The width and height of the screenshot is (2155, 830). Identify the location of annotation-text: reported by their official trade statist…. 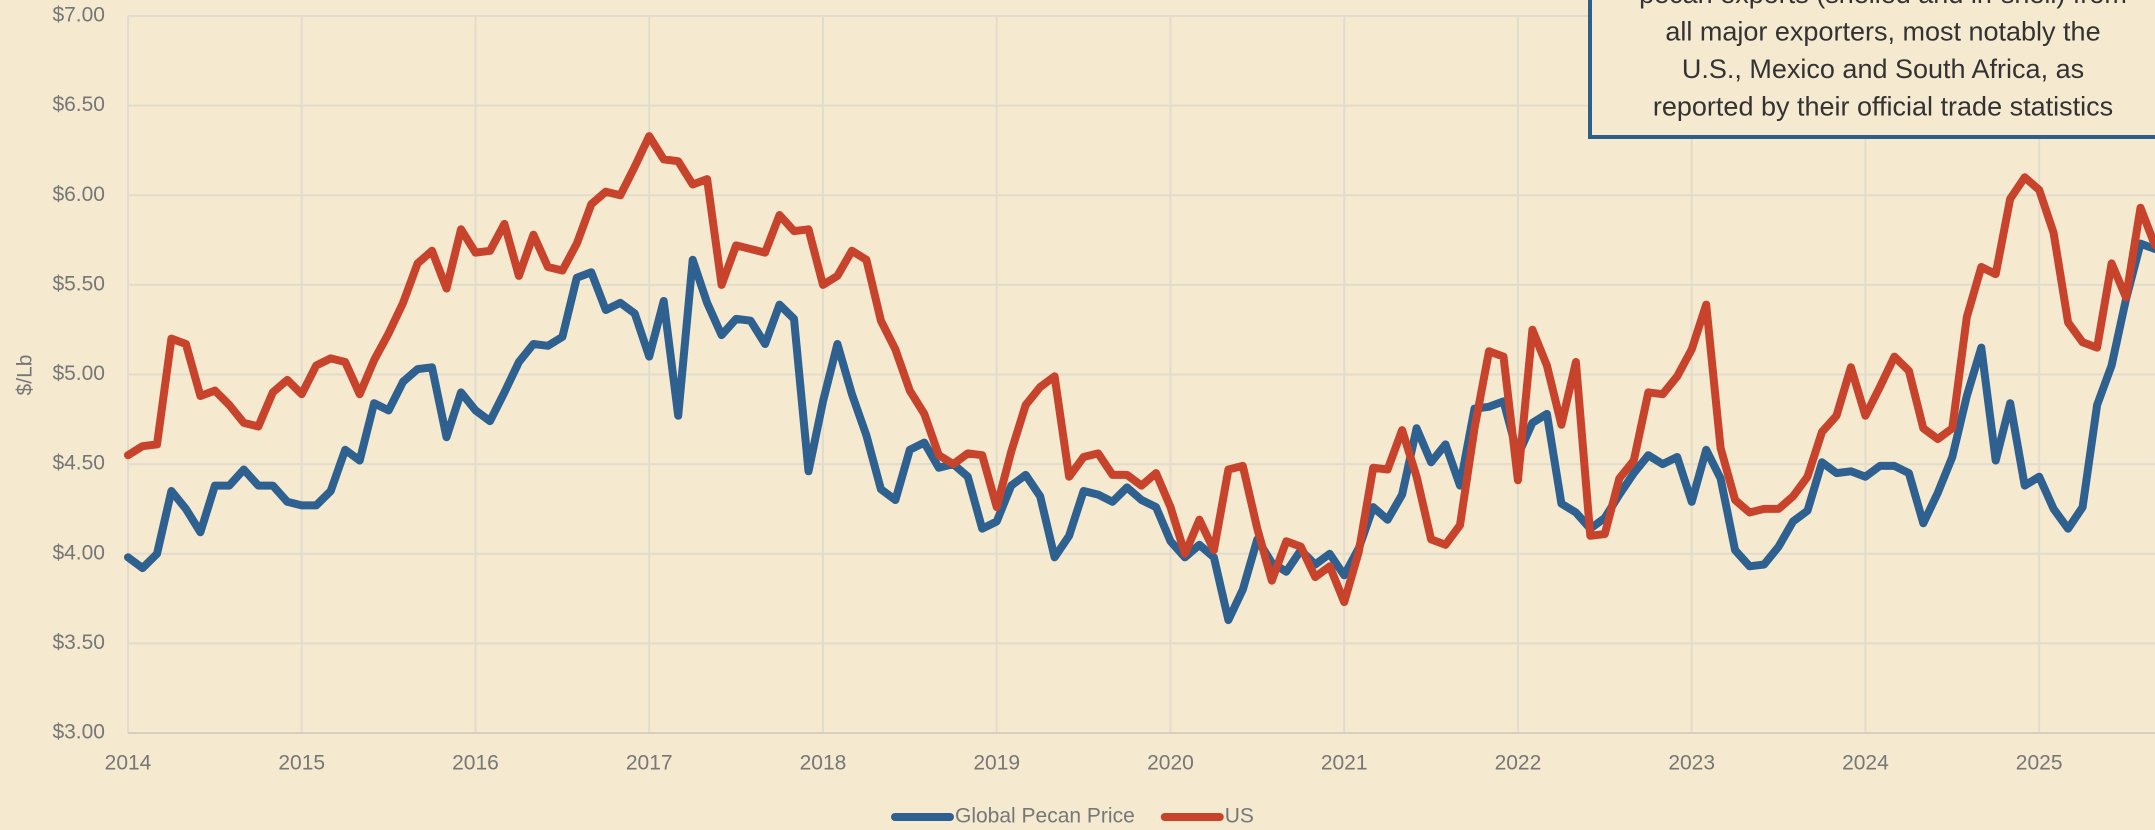
(1883, 107).